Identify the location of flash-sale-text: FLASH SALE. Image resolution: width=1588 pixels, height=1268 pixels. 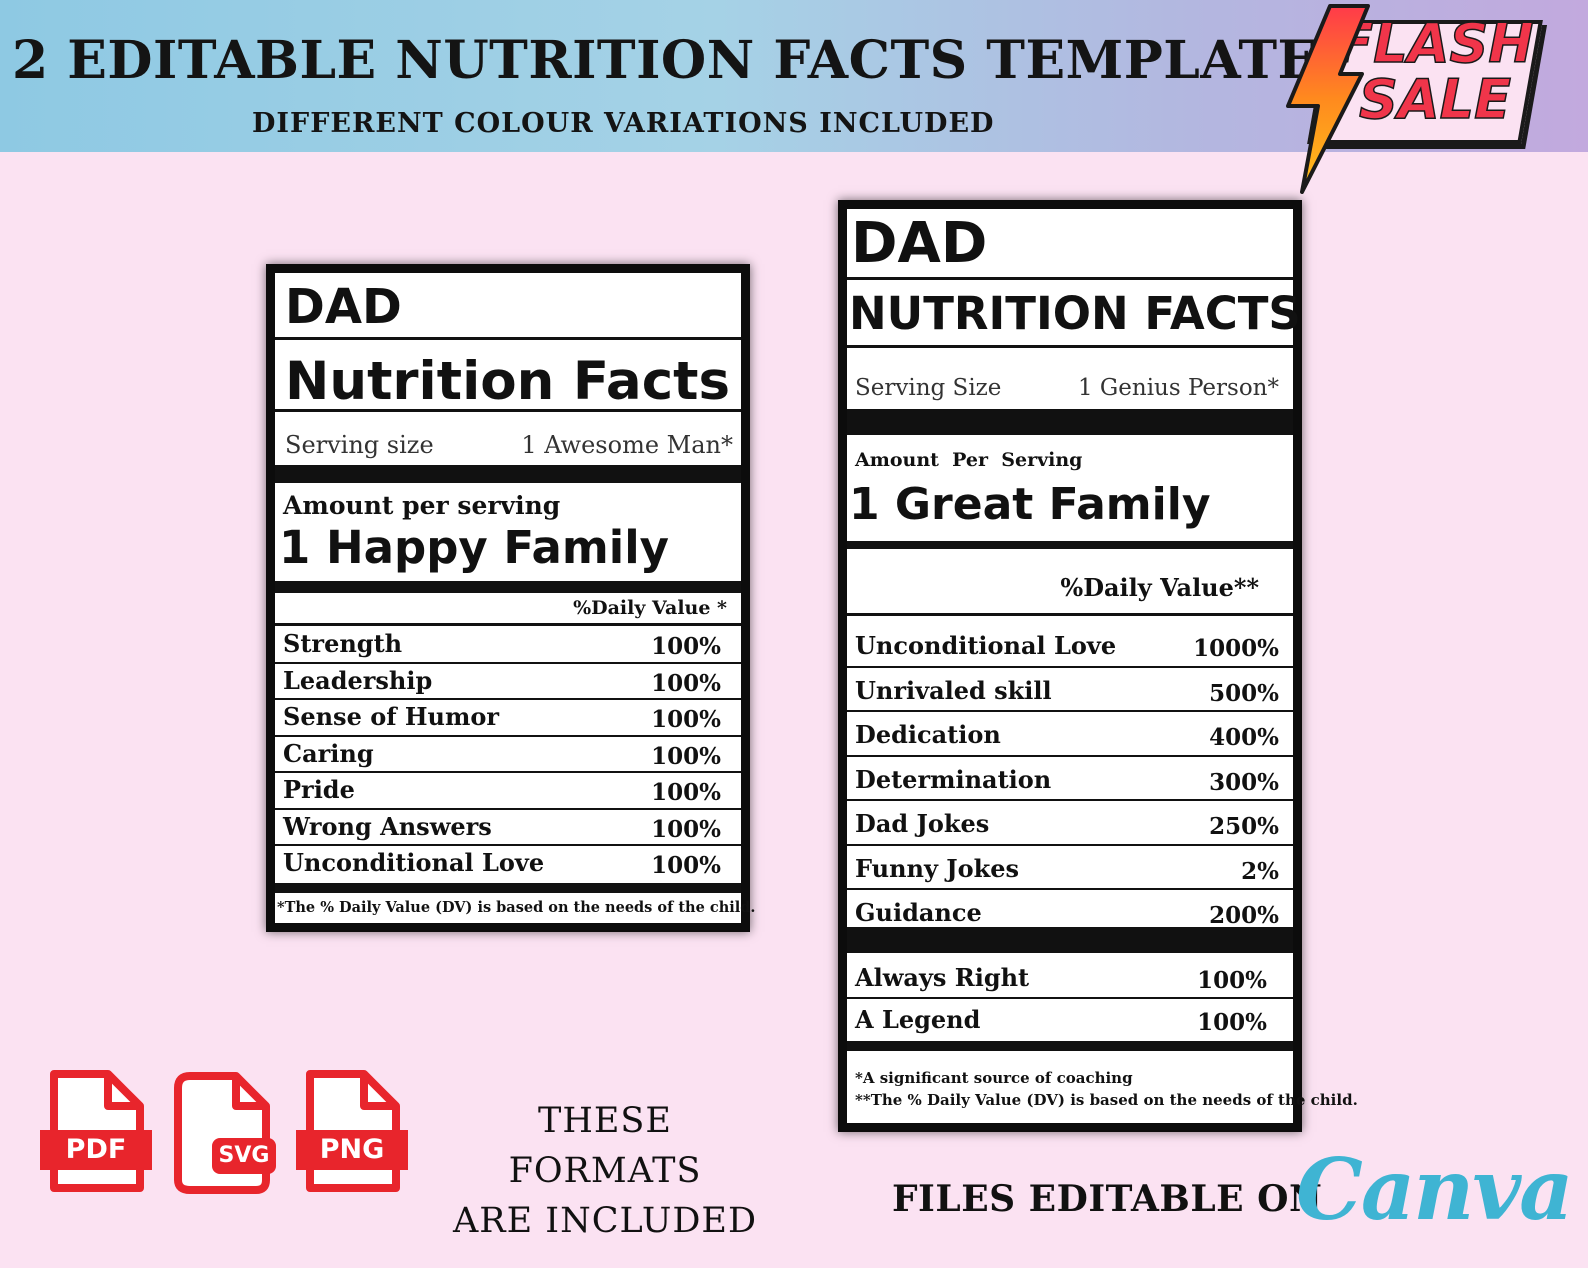
(1435, 71).